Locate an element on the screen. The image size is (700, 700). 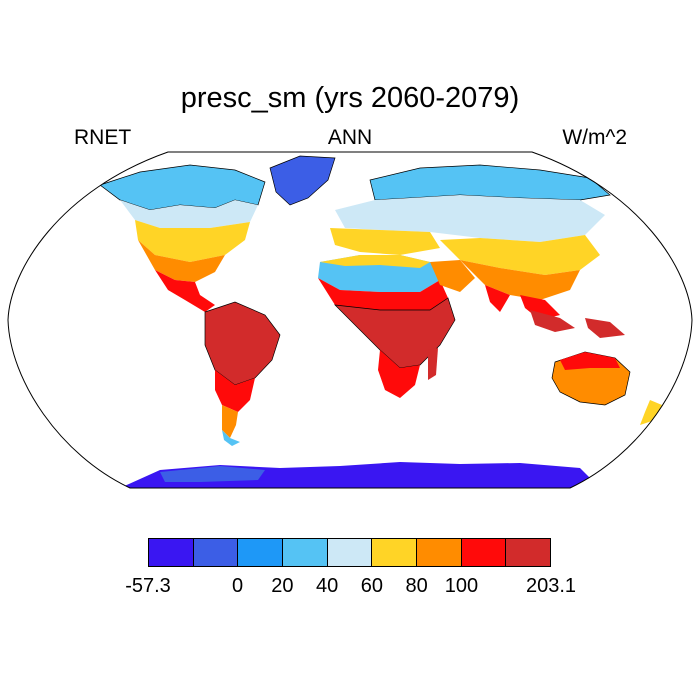
south-america-tropics is located at coordinates (242, 343).